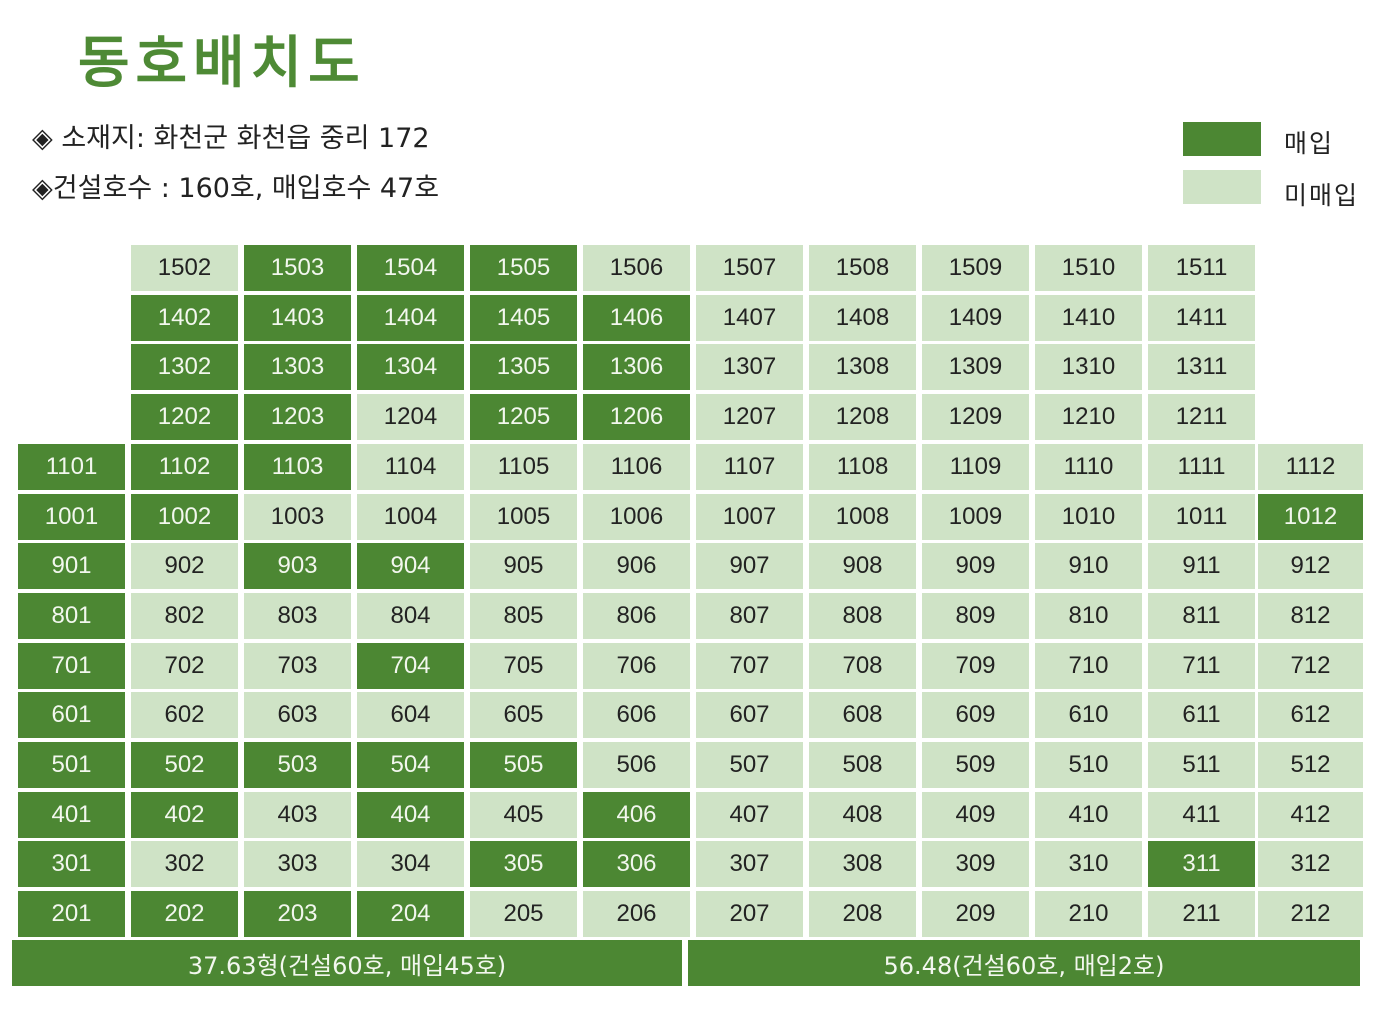  Describe the element at coordinates (862, 566) in the screenshot. I see `unit-cell-908: 908` at that location.